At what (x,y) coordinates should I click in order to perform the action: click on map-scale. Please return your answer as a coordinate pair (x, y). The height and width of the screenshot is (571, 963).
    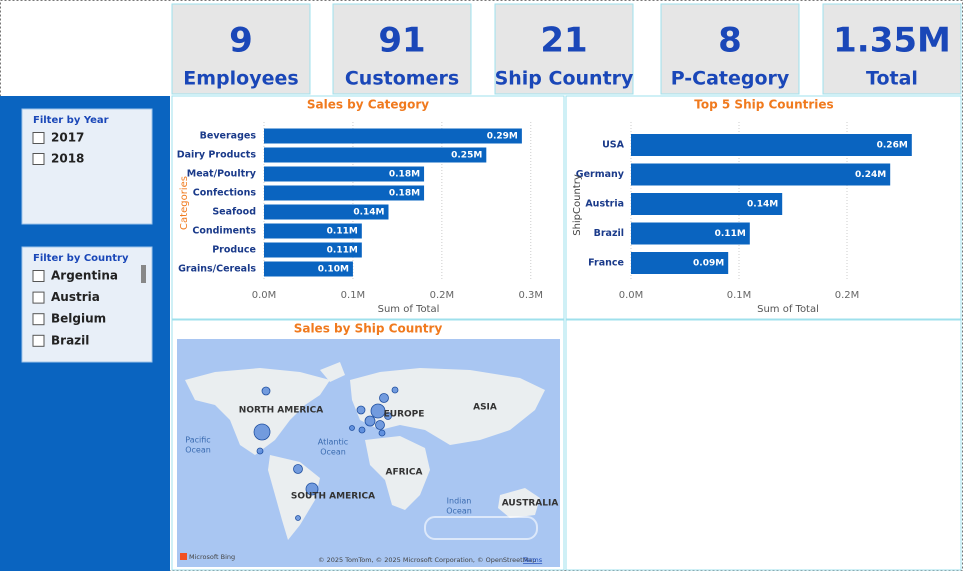
    Looking at the image, I should click on (481, 528).